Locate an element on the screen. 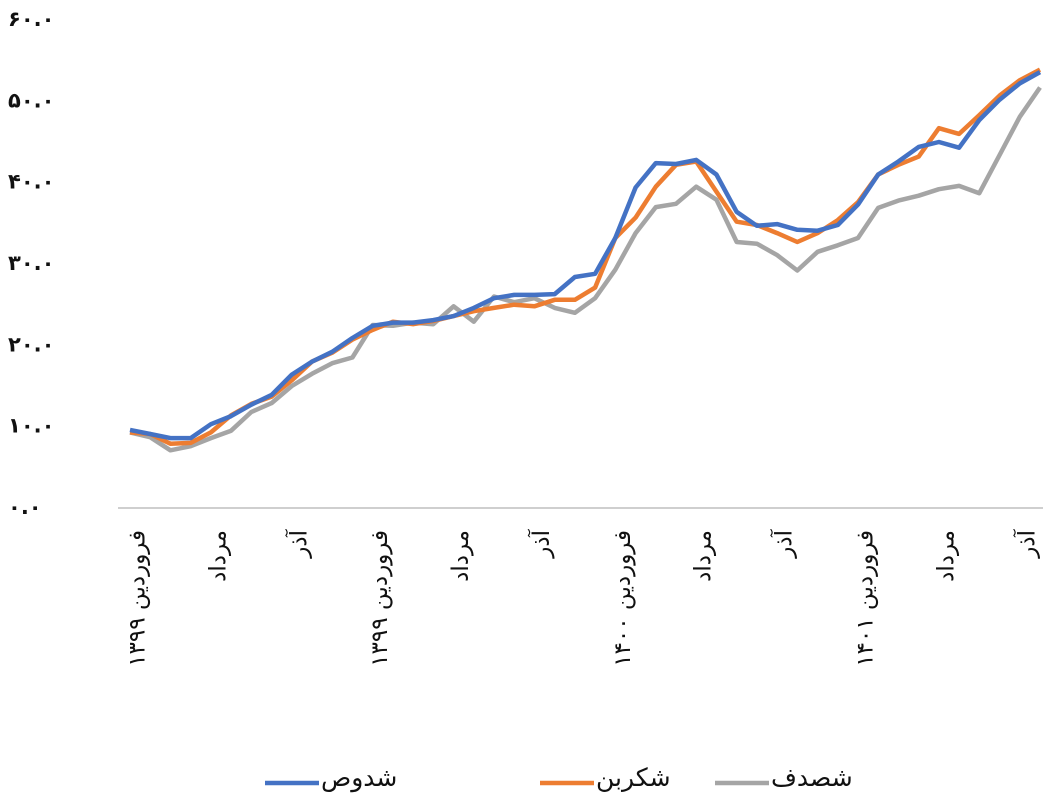 This screenshot has width=1043, height=806. y-tick-label: ۲۰.۰ is located at coordinates (31, 344).